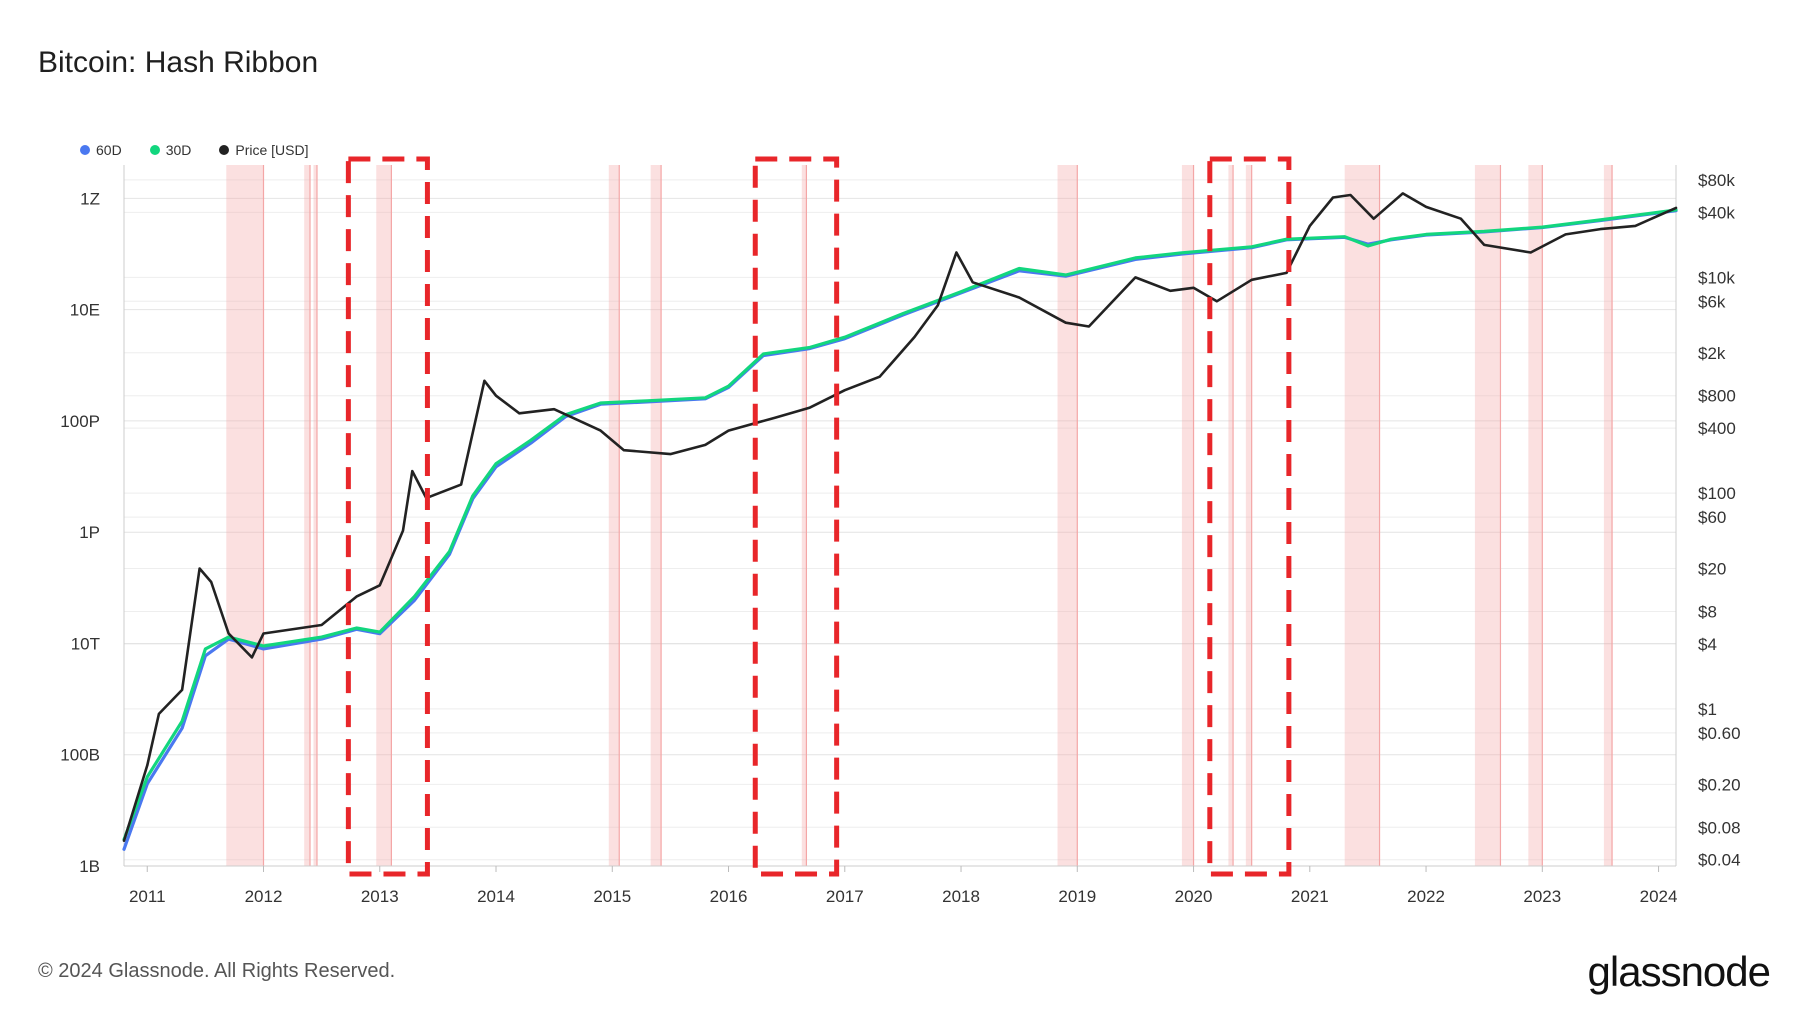 Image resolution: width=1800 pixels, height=1013 pixels. Describe the element at coordinates (1717, 493) in the screenshot. I see `y-right-tick-label: $100` at that location.